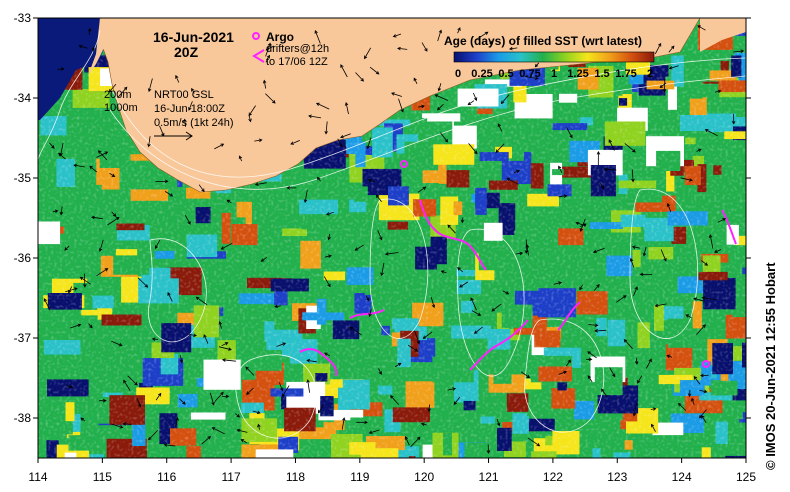  Describe the element at coordinates (37, 477) in the screenshot. I see `lon-tick-label: 114` at that location.